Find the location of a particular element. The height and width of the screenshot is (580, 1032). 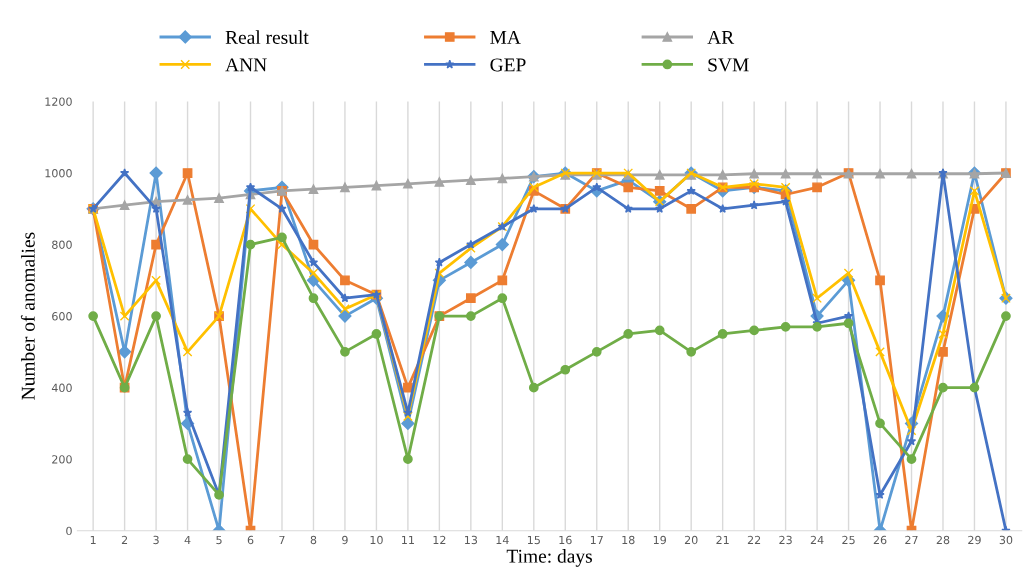

x-tick-label: 10 is located at coordinates (376, 540).